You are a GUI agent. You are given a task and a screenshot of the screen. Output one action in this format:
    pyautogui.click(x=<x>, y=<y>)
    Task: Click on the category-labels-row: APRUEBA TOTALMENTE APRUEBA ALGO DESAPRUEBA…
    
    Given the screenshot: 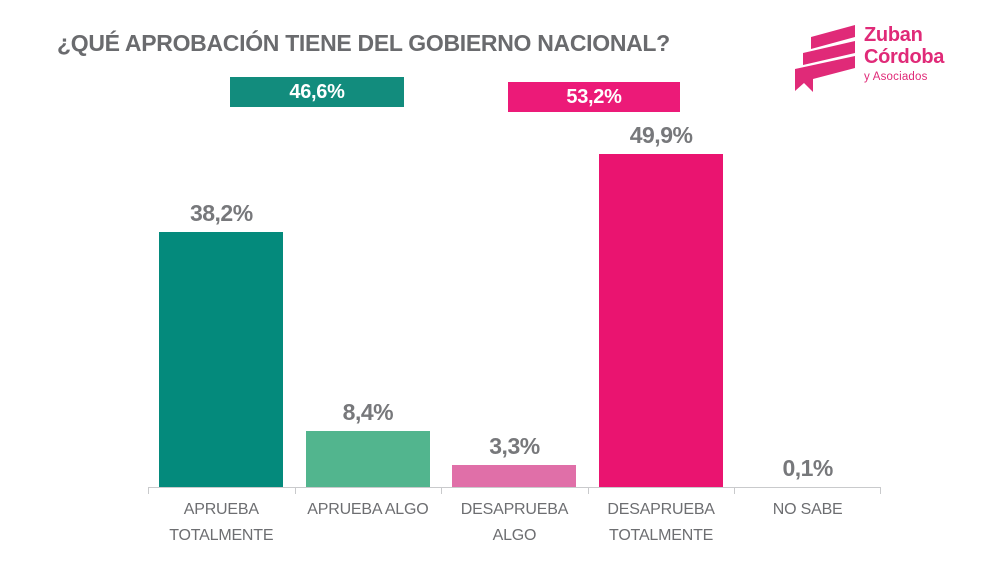 What is the action you would take?
    pyautogui.click(x=514, y=523)
    